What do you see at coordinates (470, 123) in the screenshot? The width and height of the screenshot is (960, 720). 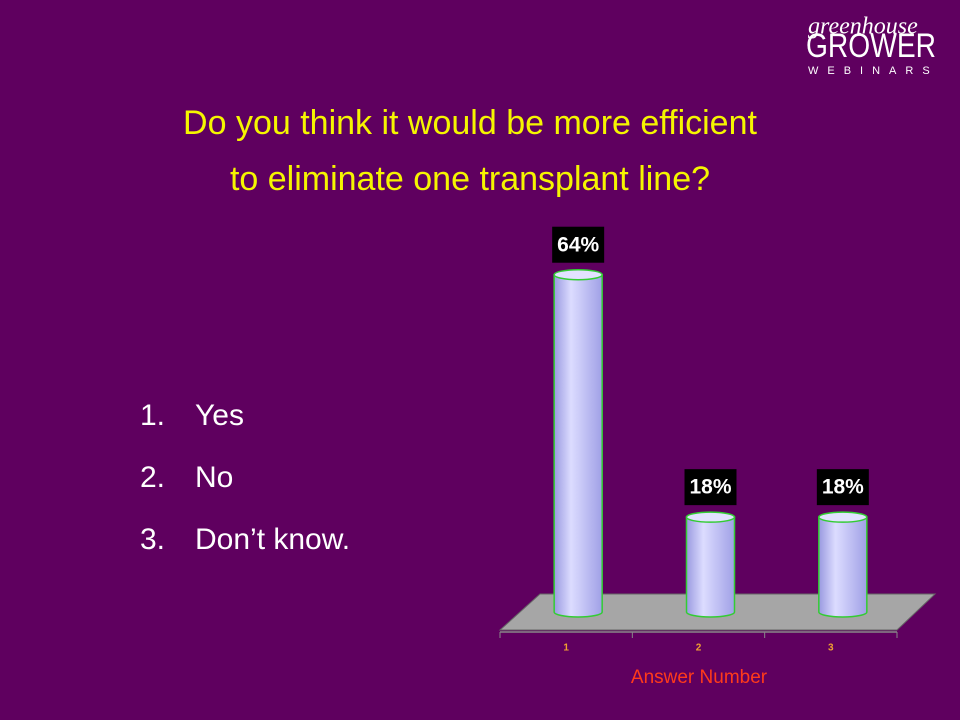 I see `chart-title: Do you think it would be more efficient` at bounding box center [470, 123].